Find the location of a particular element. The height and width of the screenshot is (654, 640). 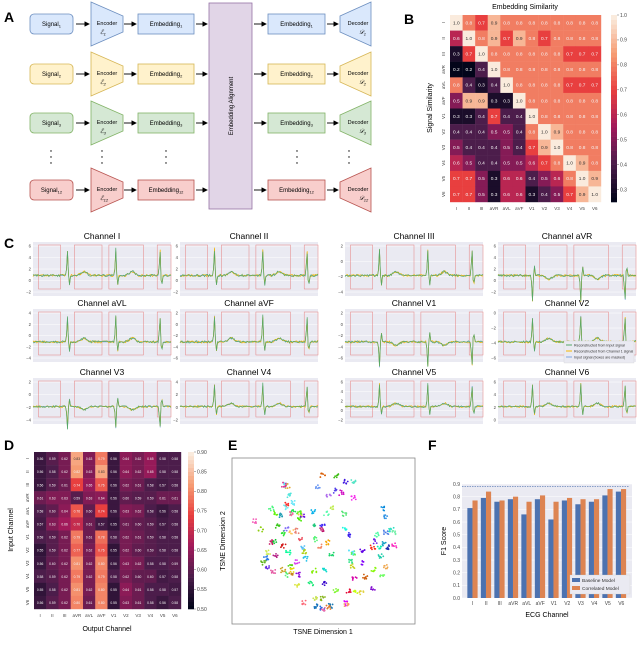

y-tick-label: 4 is located at coordinates (30, 313).